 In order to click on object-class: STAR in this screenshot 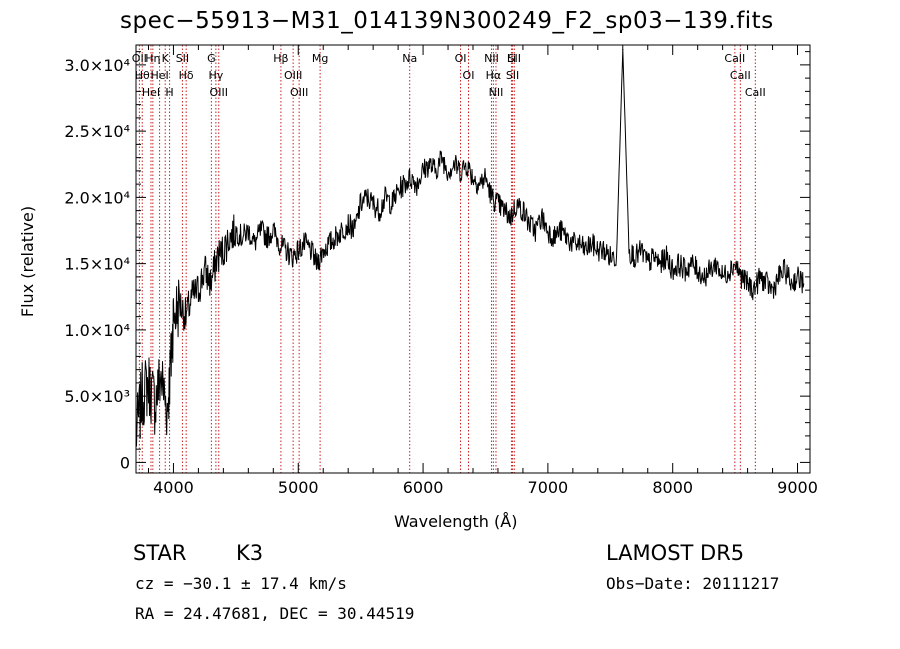, I will do `click(160, 553)`.